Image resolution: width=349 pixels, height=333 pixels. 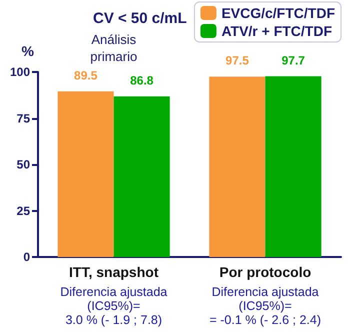 What do you see at coordinates (142, 80) in the screenshot?
I see `data-label: 86.8` at bounding box center [142, 80].